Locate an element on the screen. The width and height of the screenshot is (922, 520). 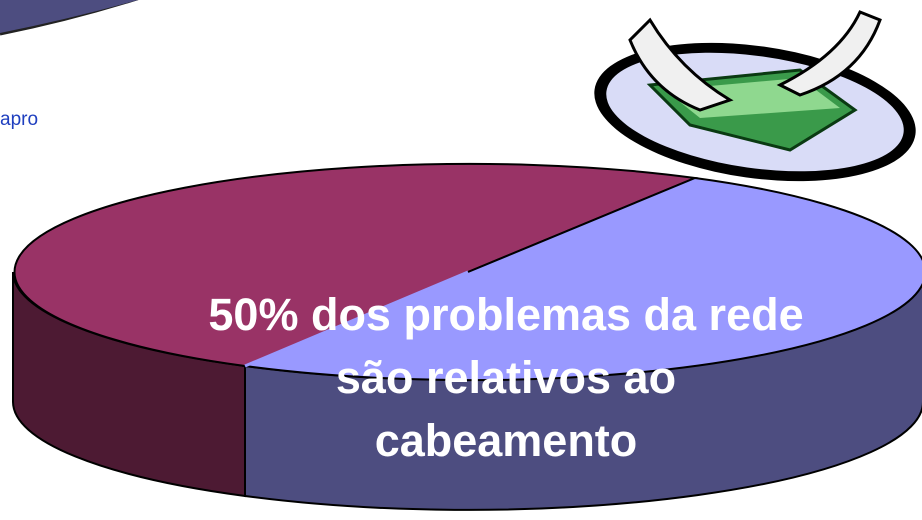
headline-line: cabeamento is located at coordinates (506, 440).